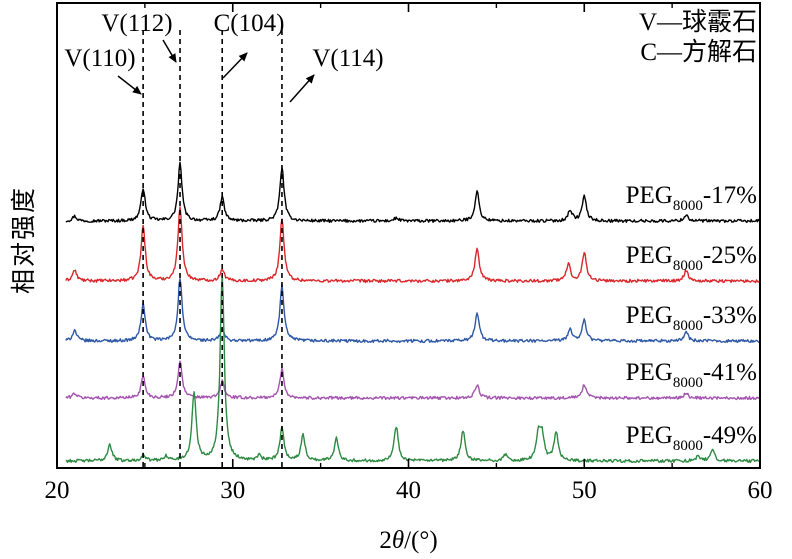 The width and height of the screenshot is (792, 559). I want to click on series-label-5: PEG8000-49%, so click(691, 438).